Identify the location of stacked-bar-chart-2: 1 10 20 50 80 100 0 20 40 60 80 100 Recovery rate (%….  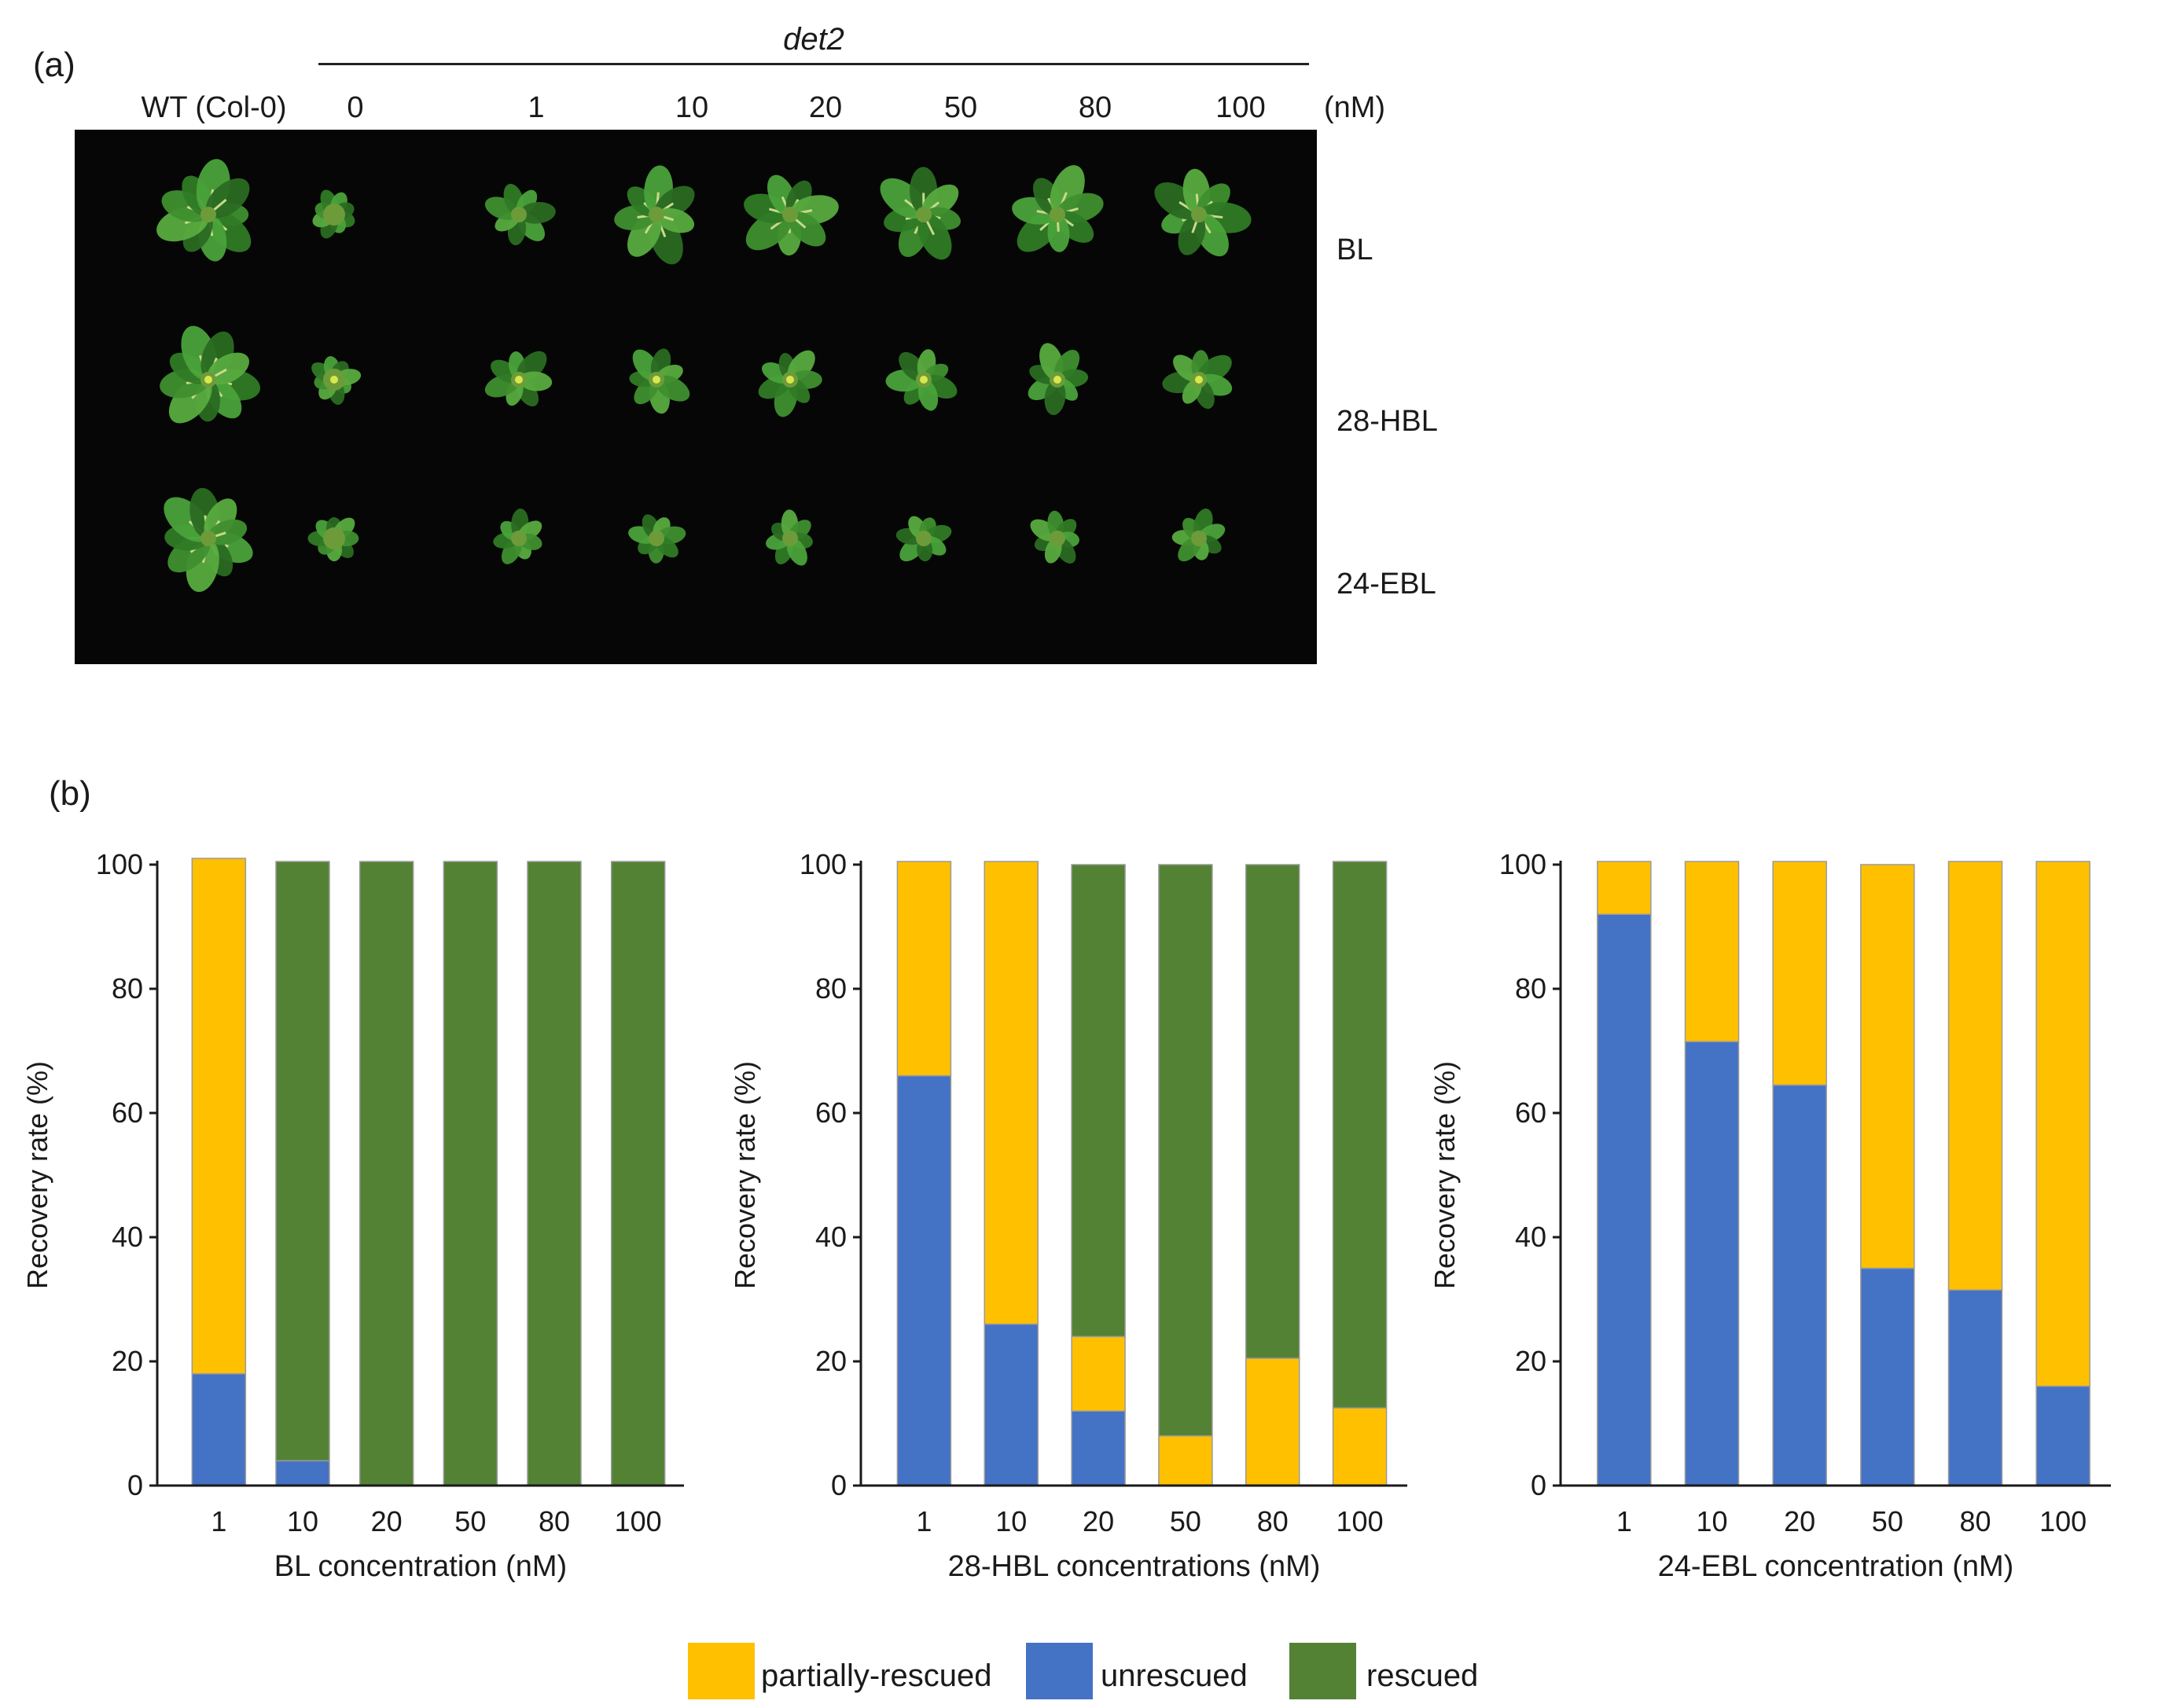
(1068, 1215).